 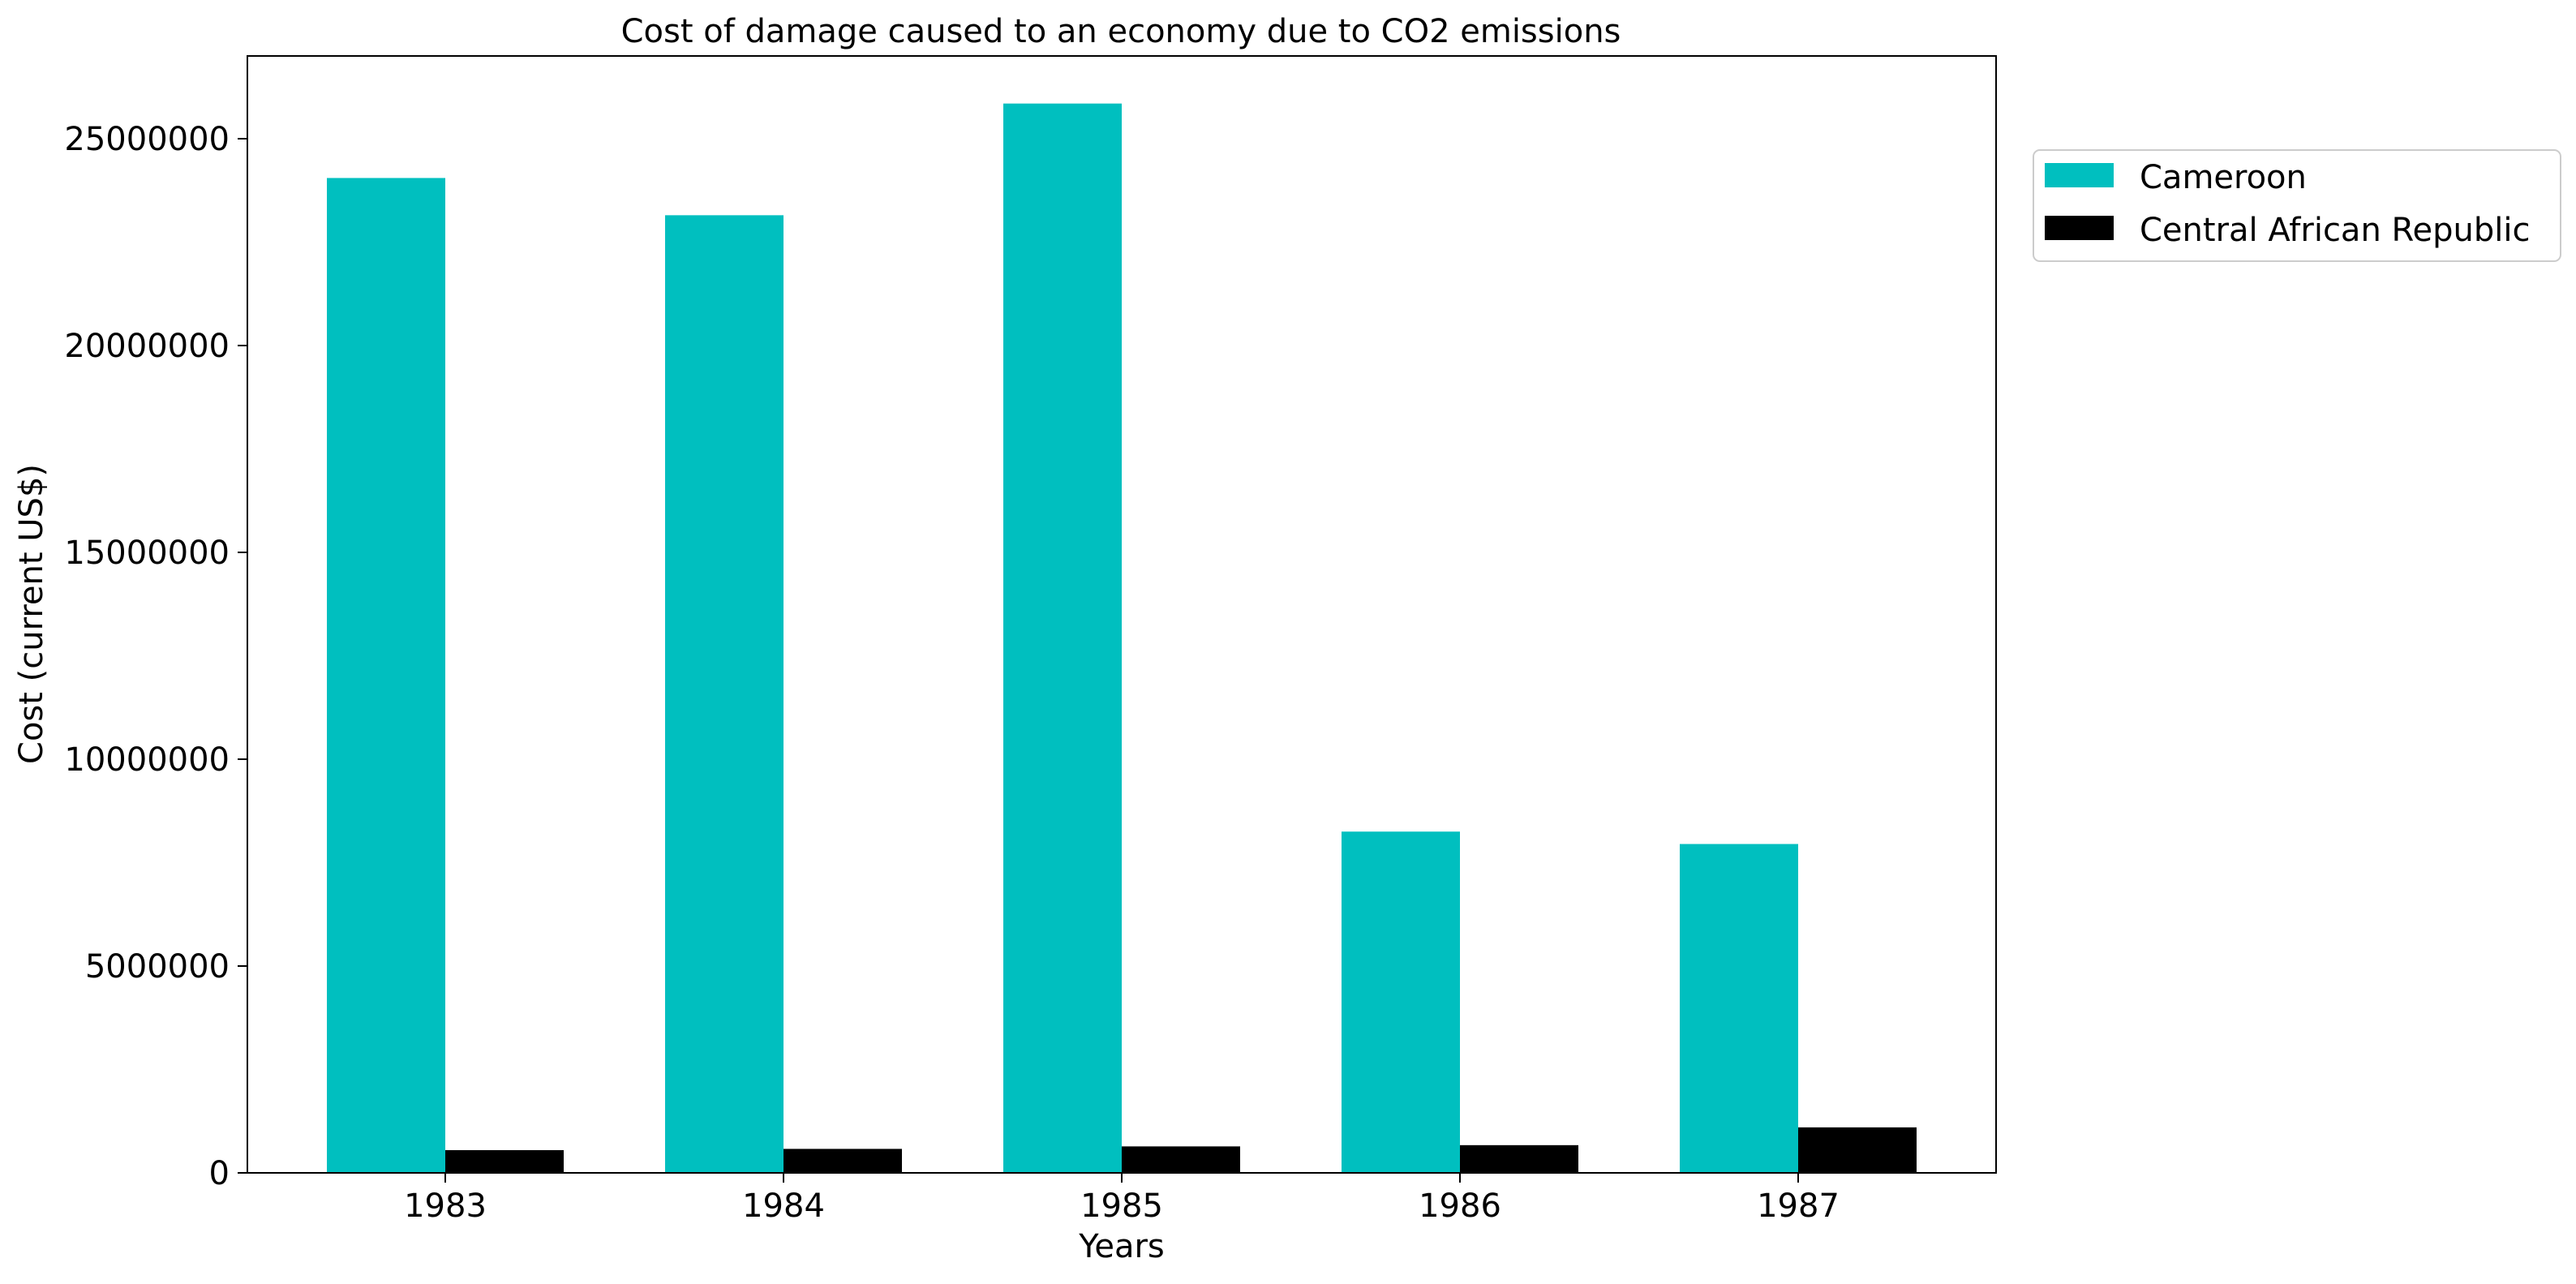 What do you see at coordinates (1519, 1158) in the screenshot?
I see `bar-central-african-republic-1986` at bounding box center [1519, 1158].